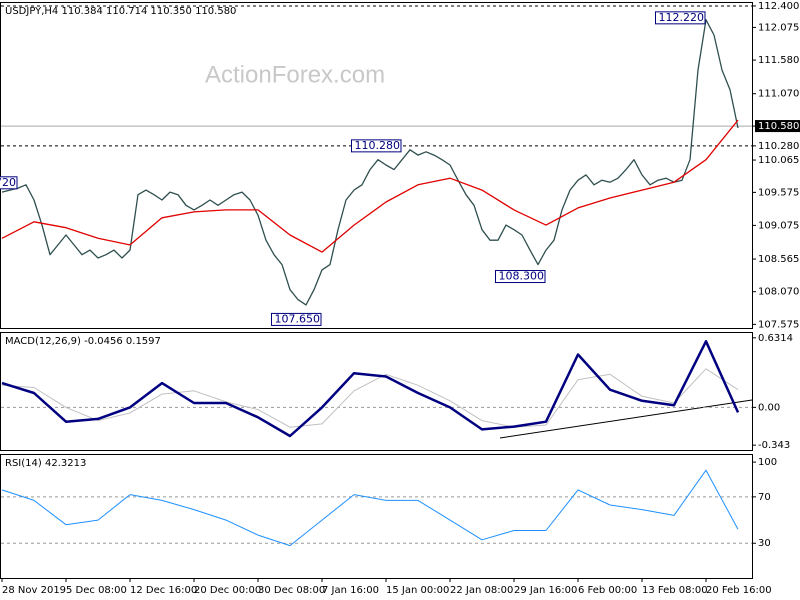 The width and height of the screenshot is (800, 600). What do you see at coordinates (227, 590) in the screenshot?
I see `x-tick-label: 20 Dec 00:00` at bounding box center [227, 590].